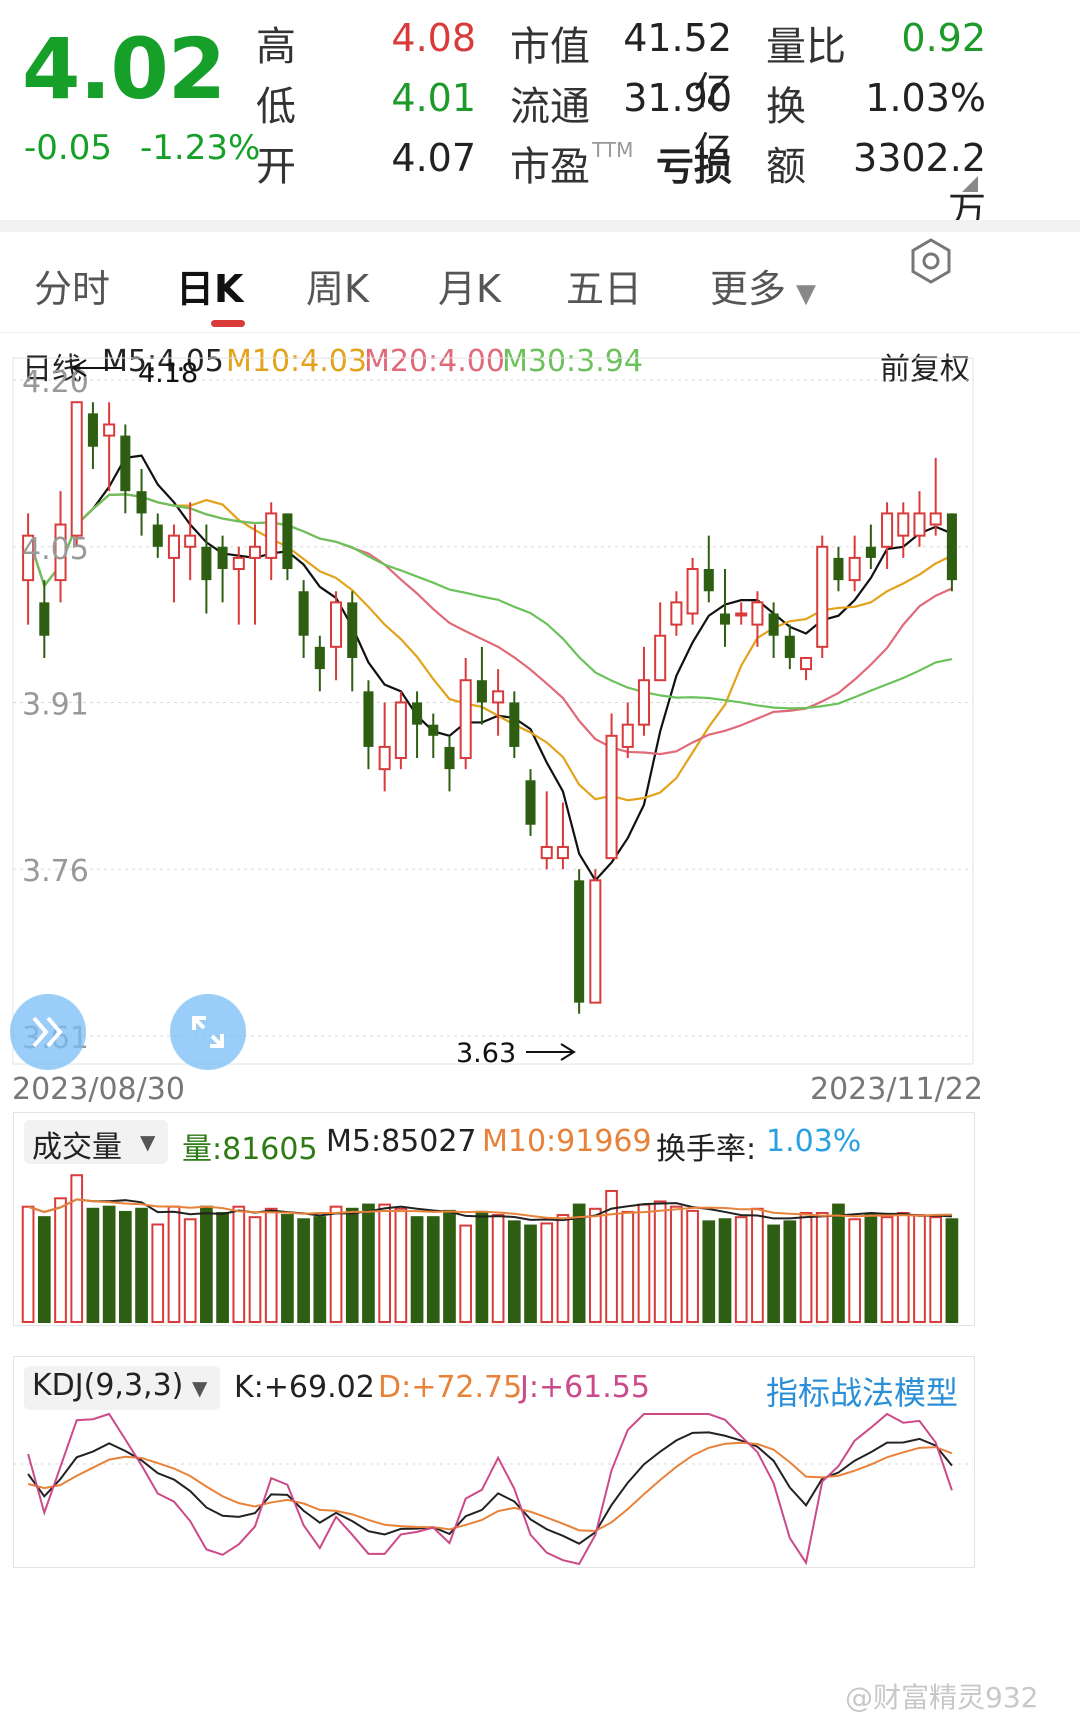  Describe the element at coordinates (677, 124) in the screenshot. I see `float-value: 31.90亿` at that location.